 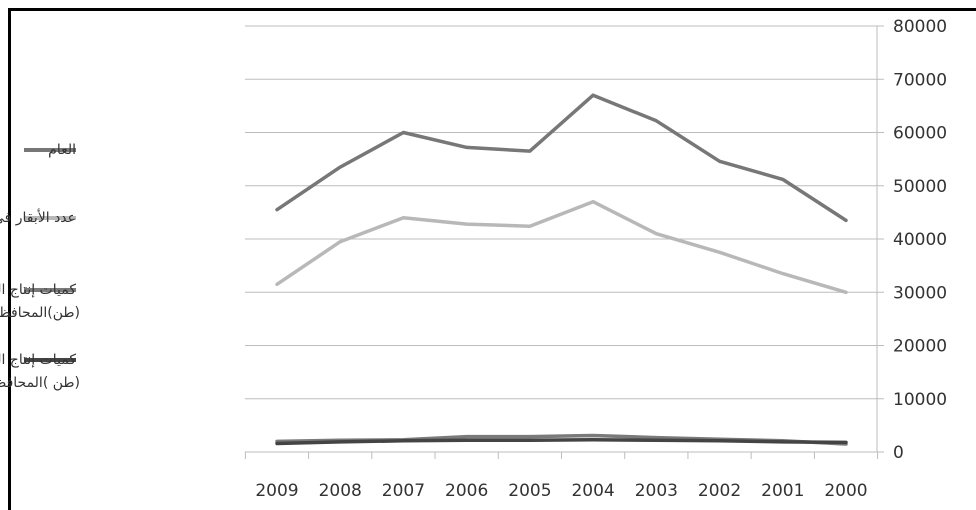 I want to click on legend-label: (طن )المحافظة, so click(x=40, y=383).